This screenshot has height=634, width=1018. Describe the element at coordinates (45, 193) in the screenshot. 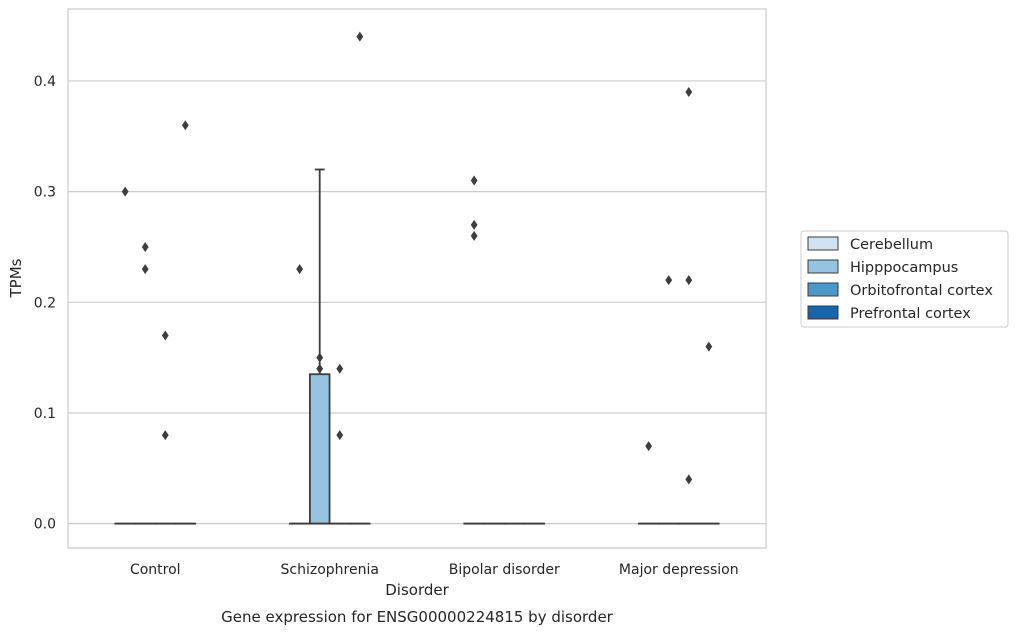

I see `y-tick-label: 0.3` at that location.